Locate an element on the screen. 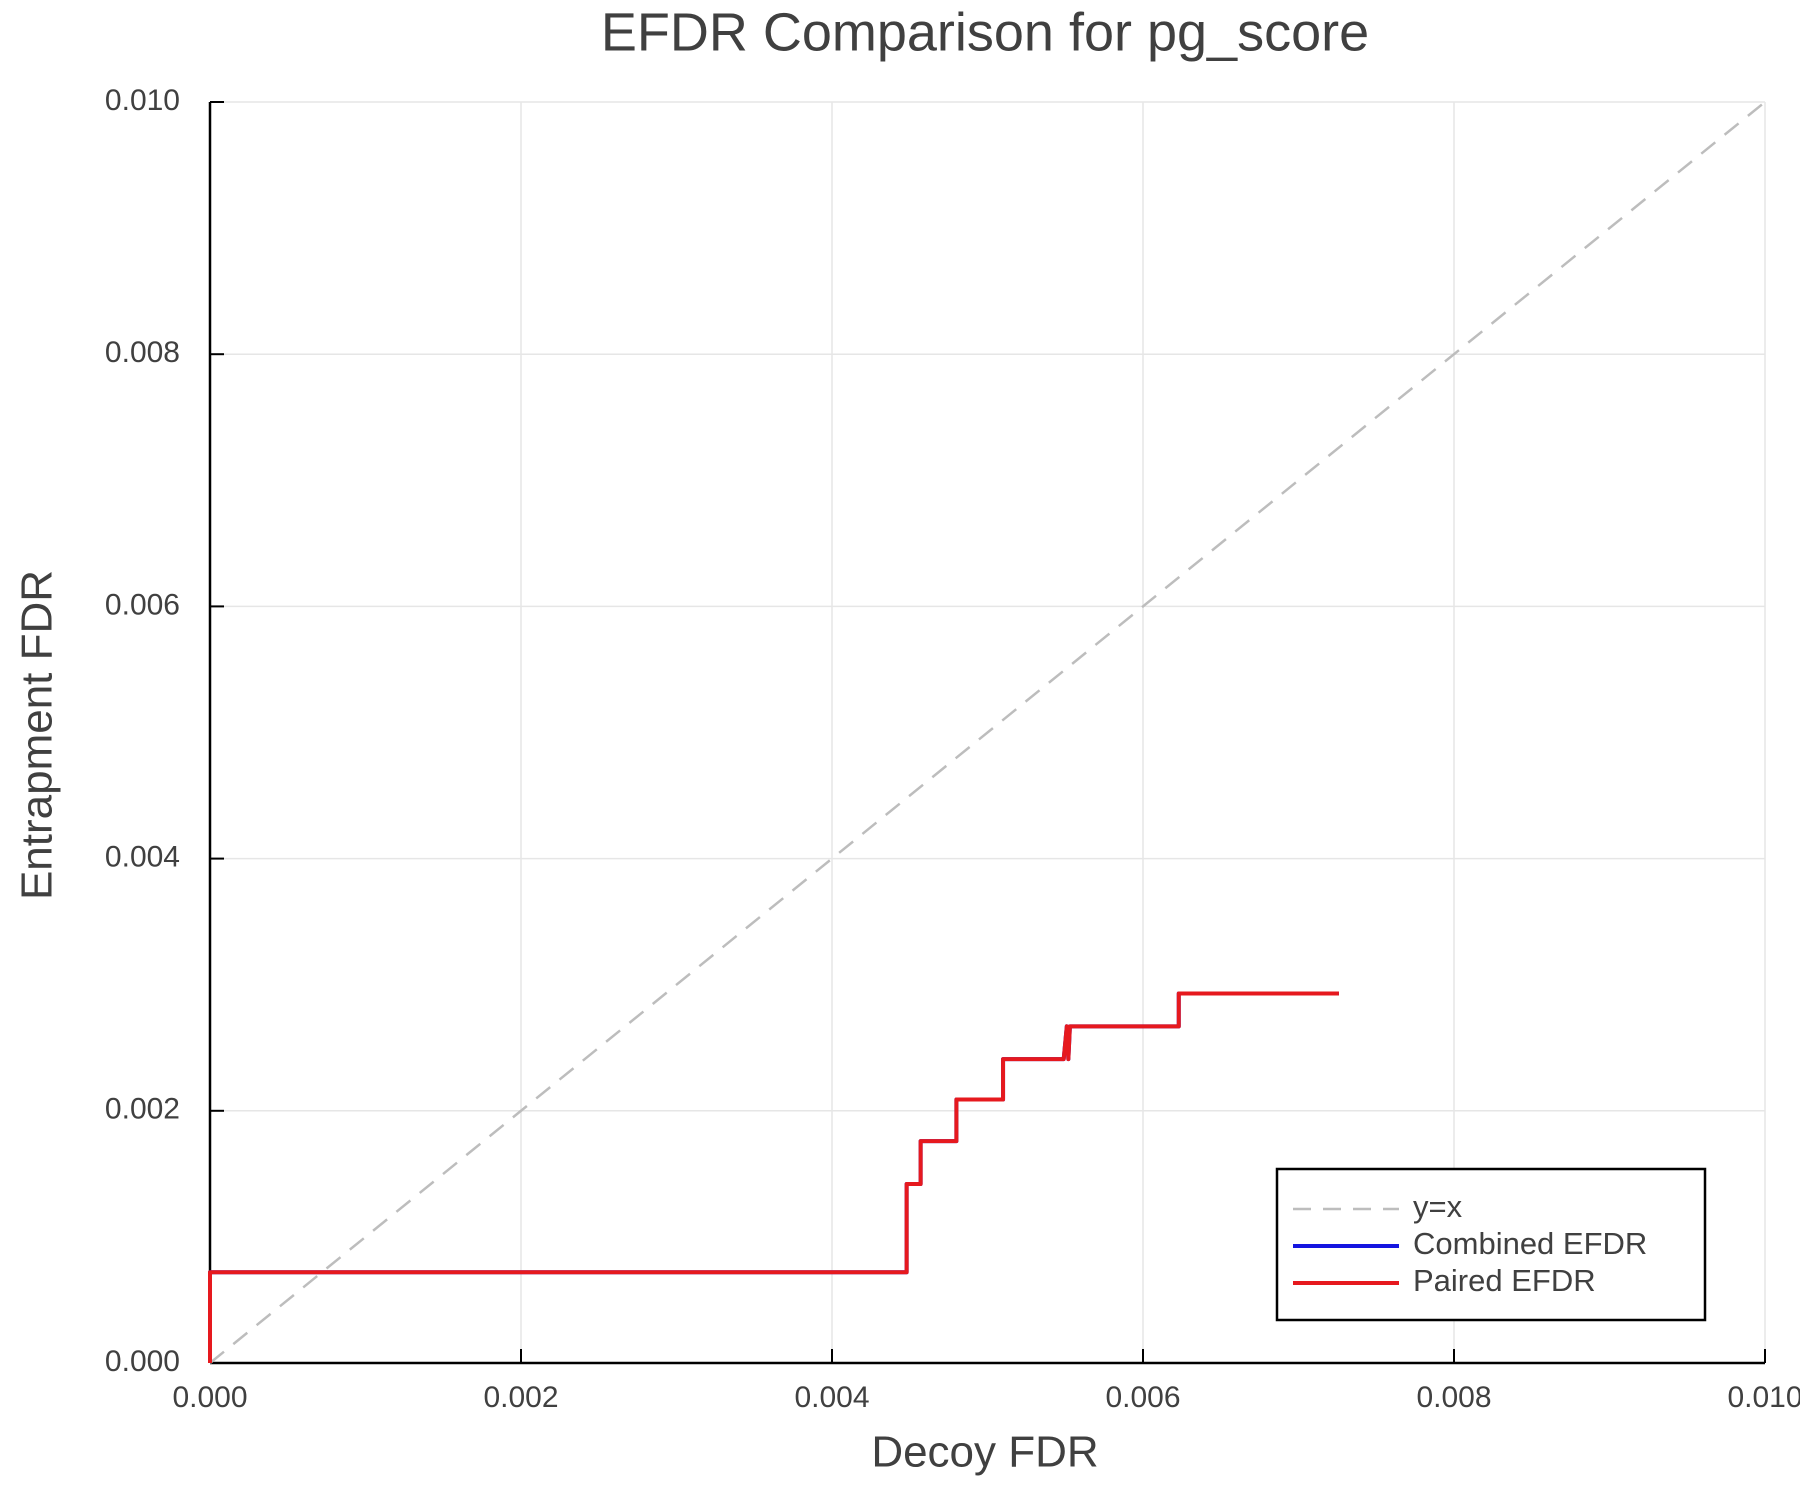 This screenshot has width=1800, height=1500. x-axis-label: Decoy FDR is located at coordinates (984, 1452).